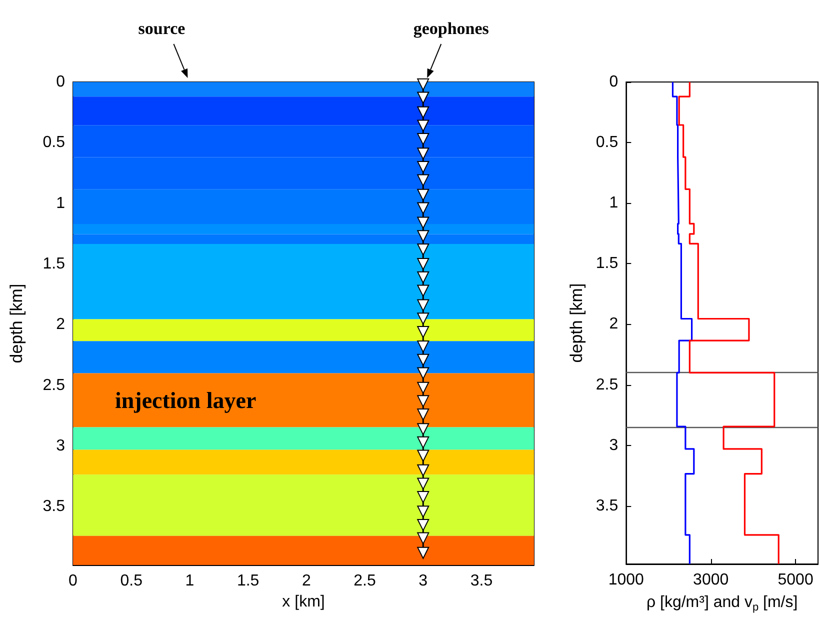 Image resolution: width=819 pixels, height=628 pixels. I want to click on x-tick-label: 2.5, so click(365, 581).